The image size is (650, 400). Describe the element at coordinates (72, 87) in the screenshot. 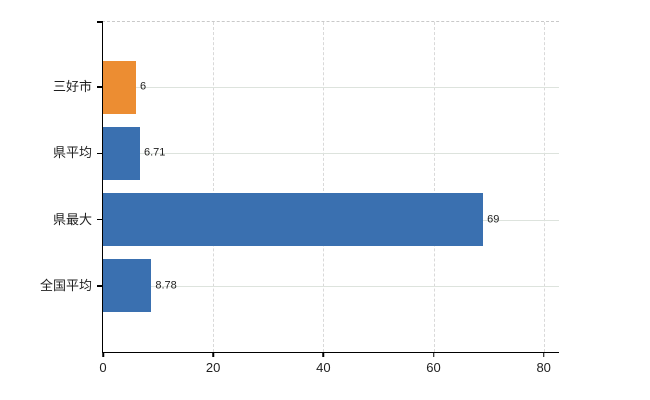

I see `category-label: 三好市` at that location.